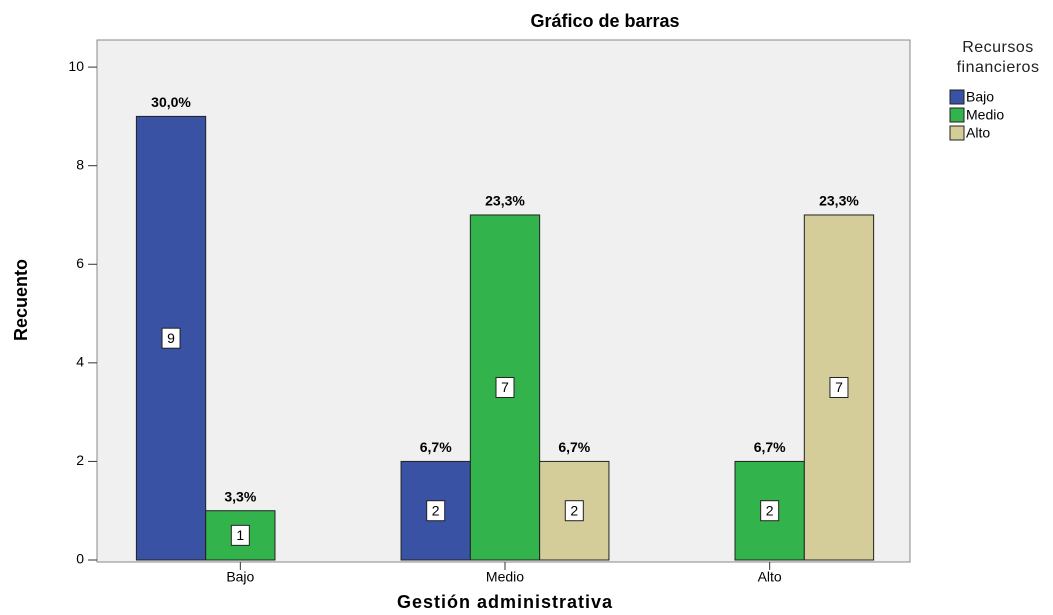 The width and height of the screenshot is (1053, 615). I want to click on y-tick-label: 10, so click(76, 66).